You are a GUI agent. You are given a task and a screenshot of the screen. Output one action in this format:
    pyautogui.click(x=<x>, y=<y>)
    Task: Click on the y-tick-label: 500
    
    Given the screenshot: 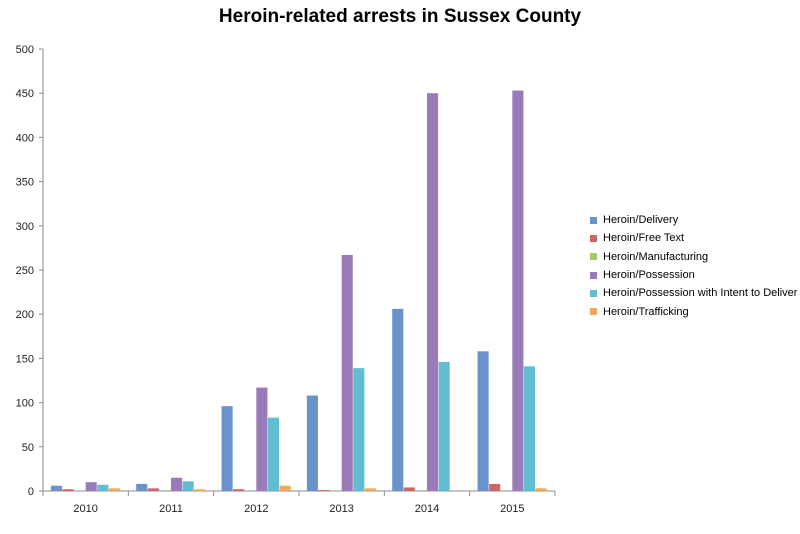 What is the action you would take?
    pyautogui.click(x=25, y=50)
    